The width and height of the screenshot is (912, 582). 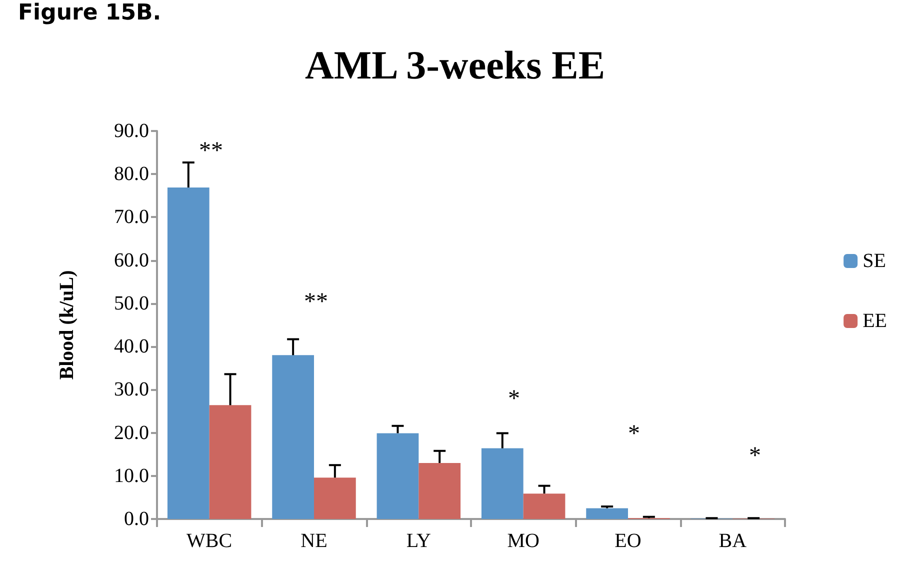 What do you see at coordinates (131, 347) in the screenshot?
I see `y-tick-label: 40.0` at bounding box center [131, 347].